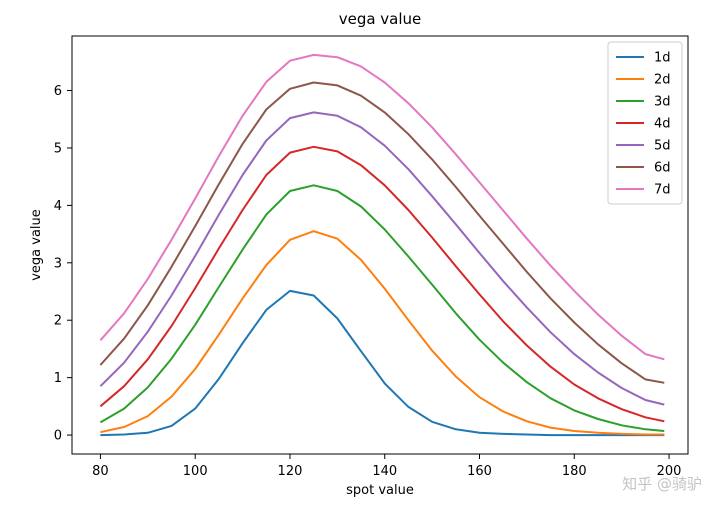 The image size is (716, 520). Describe the element at coordinates (662, 58) in the screenshot. I see `legend-label-1d: 1d` at that location.